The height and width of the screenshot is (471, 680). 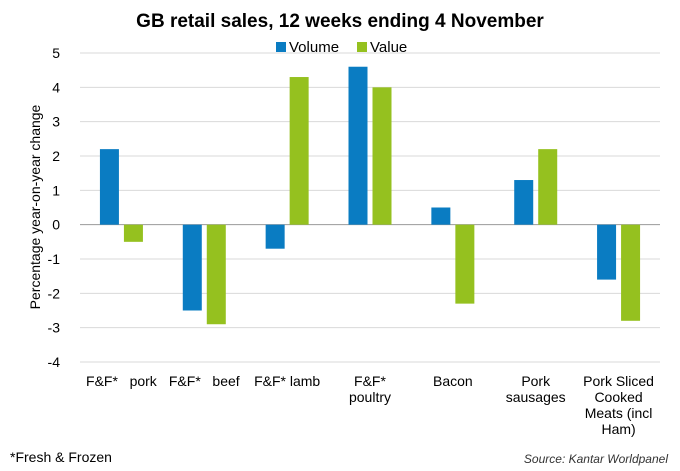 I want to click on x-category-label: F&F* pork, so click(x=122, y=381).